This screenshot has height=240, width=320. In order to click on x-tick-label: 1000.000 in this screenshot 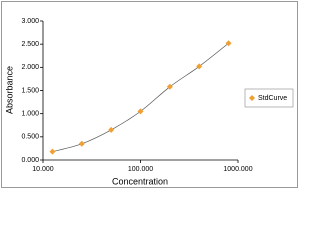, I will do `click(237, 169)`.